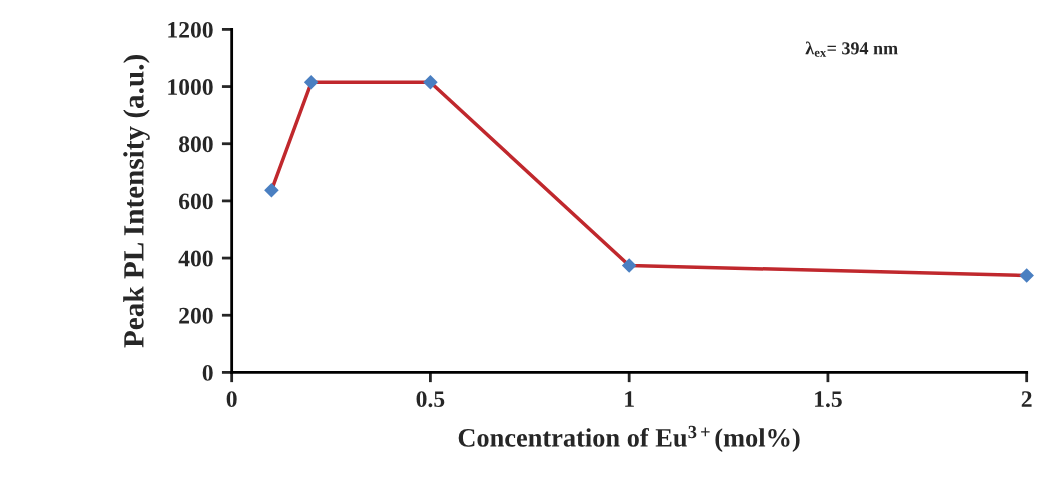 Image resolution: width=1053 pixels, height=490 pixels. What do you see at coordinates (136, 201) in the screenshot?
I see `y-axis-title: Peak PL Intensity (a.u.)` at bounding box center [136, 201].